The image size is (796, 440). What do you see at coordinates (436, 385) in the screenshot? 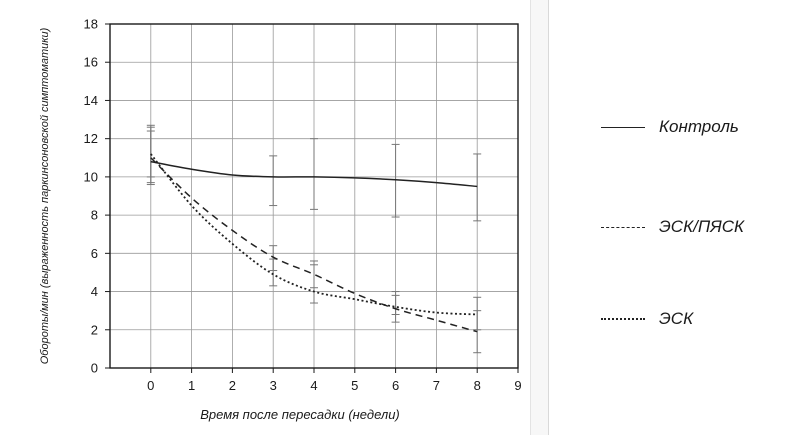
I see `x-tick-label: 7` at bounding box center [436, 385].